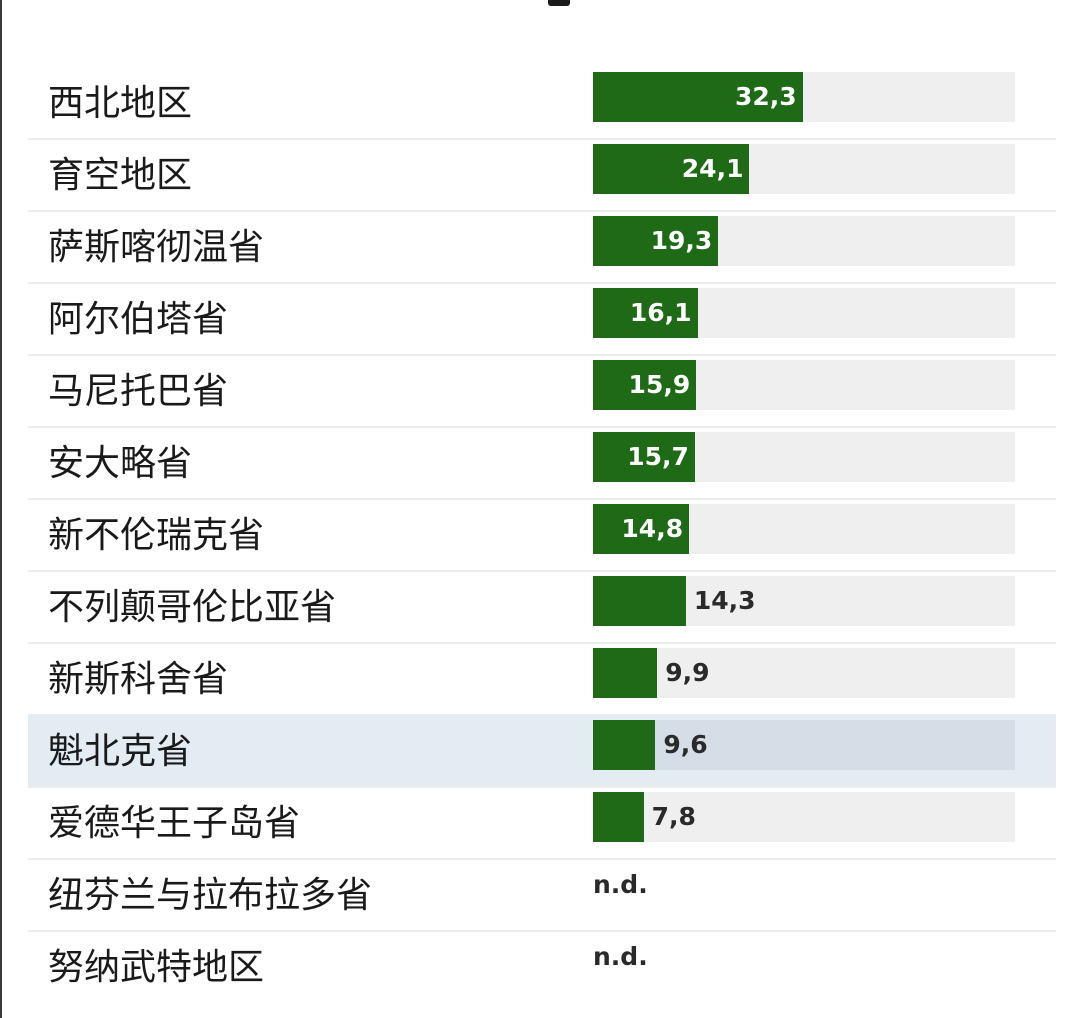  Describe the element at coordinates (542, 824) in the screenshot. I see `chart-row: 爱德华王子岛省 7,8` at that location.